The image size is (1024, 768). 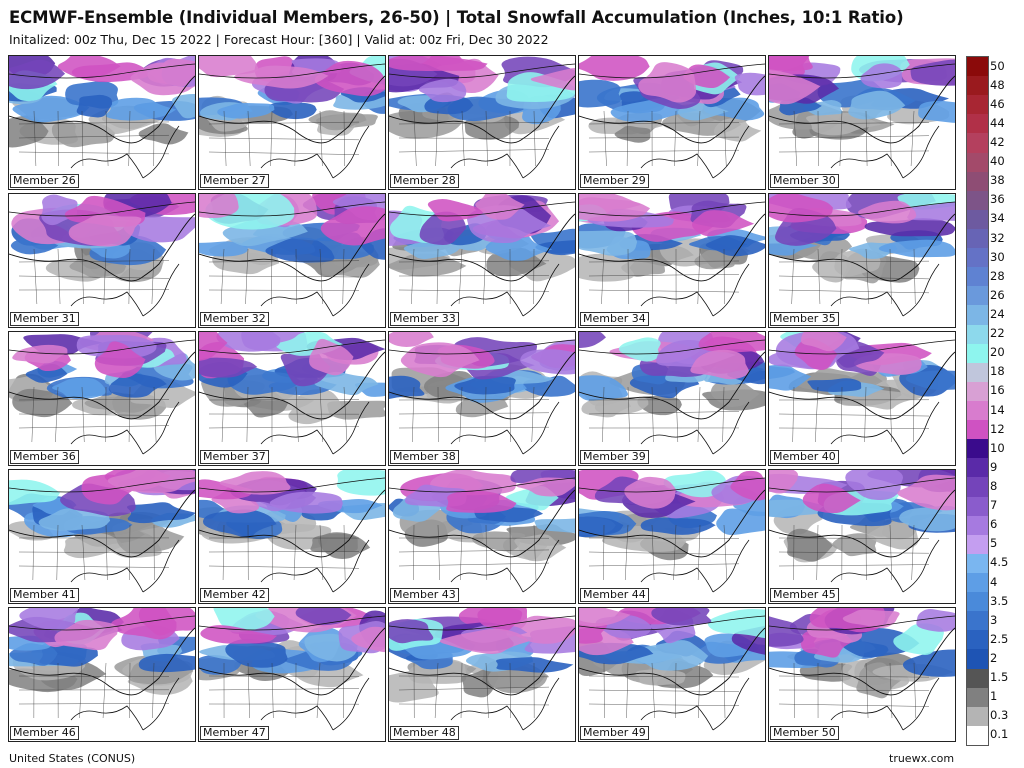 I want to click on member-map-panel: Member 30, so click(x=862, y=122).